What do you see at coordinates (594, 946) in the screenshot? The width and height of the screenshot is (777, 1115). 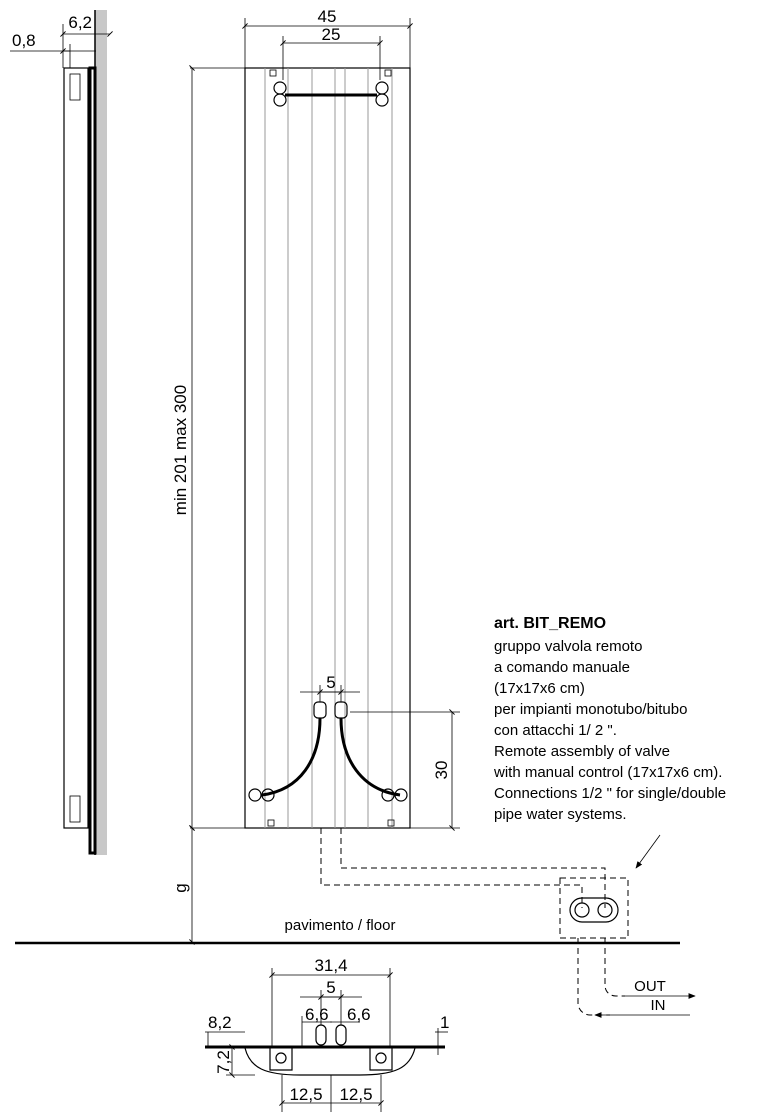 I see `remote-valve-box` at bounding box center [594, 946].